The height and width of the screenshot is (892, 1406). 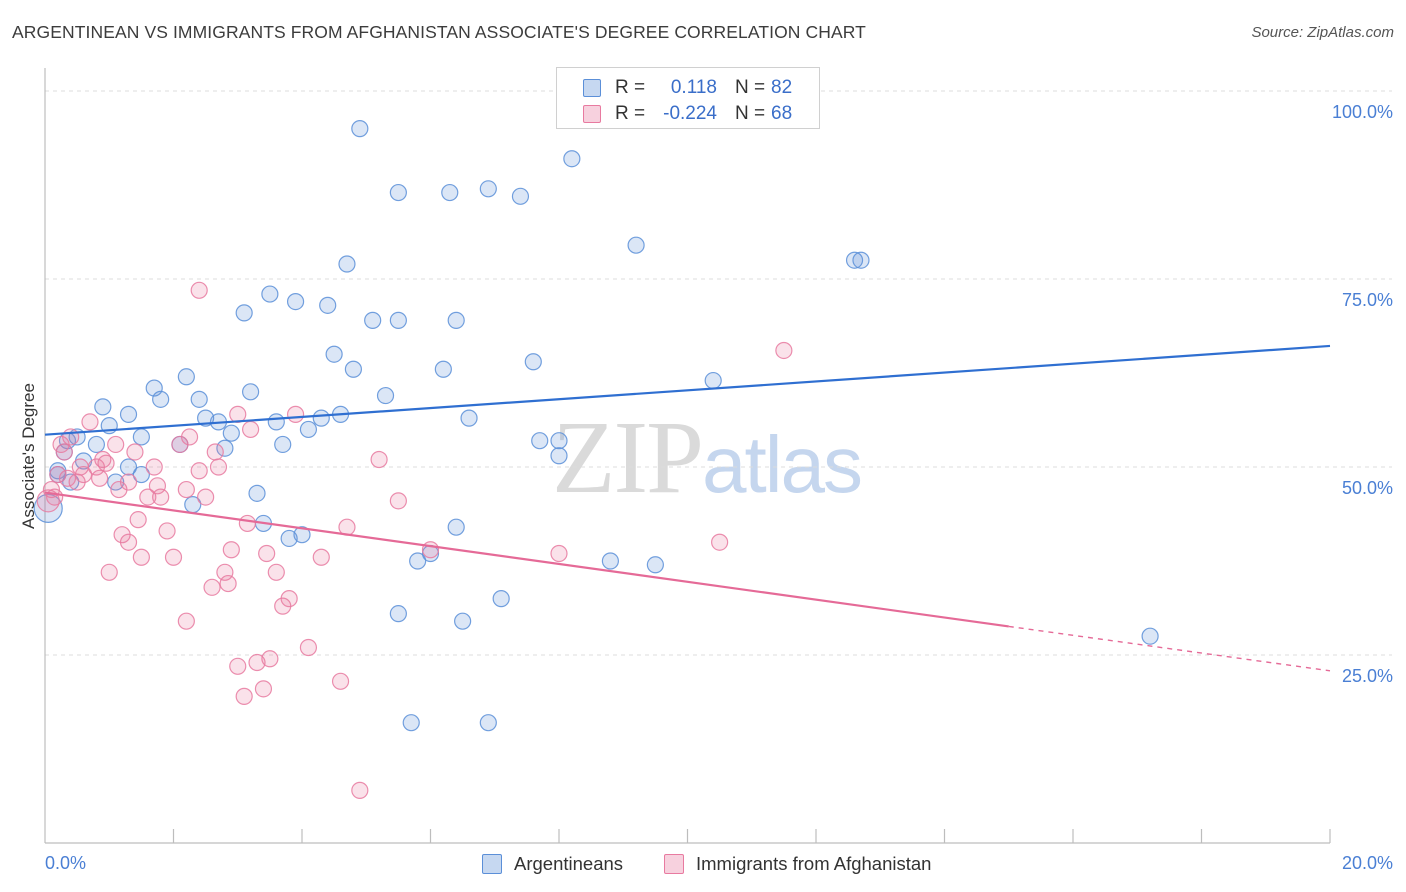 I want to click on n-value: 82, so click(x=782, y=87).